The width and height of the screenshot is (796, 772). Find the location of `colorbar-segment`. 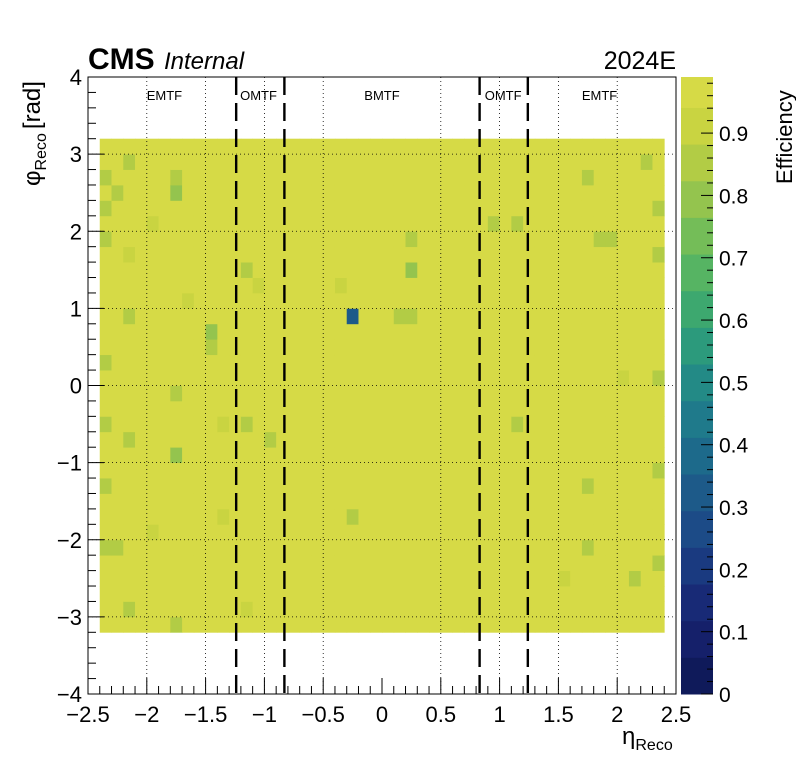

colorbar-segment is located at coordinates (697, 92).